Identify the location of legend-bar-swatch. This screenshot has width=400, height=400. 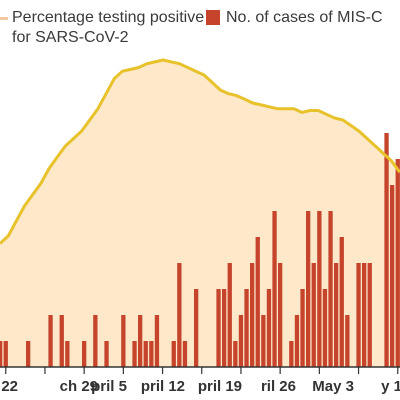
(213, 17).